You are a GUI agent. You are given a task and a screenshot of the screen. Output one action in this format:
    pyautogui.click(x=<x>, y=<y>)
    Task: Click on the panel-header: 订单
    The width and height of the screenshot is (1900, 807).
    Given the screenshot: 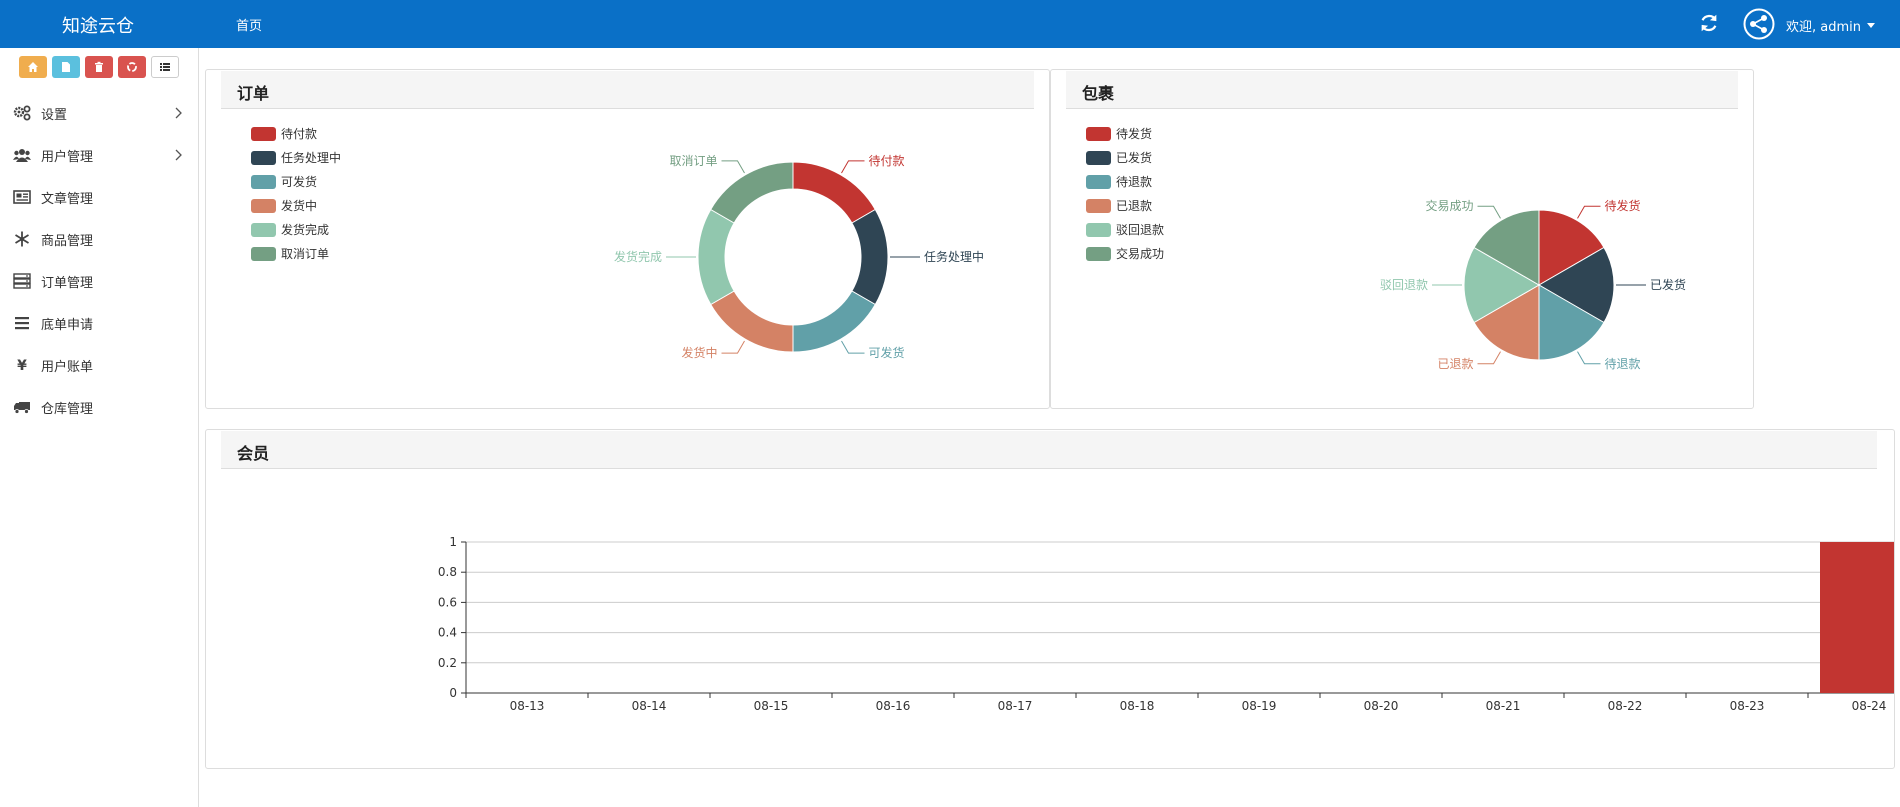 What is the action you would take?
    pyautogui.click(x=627, y=90)
    